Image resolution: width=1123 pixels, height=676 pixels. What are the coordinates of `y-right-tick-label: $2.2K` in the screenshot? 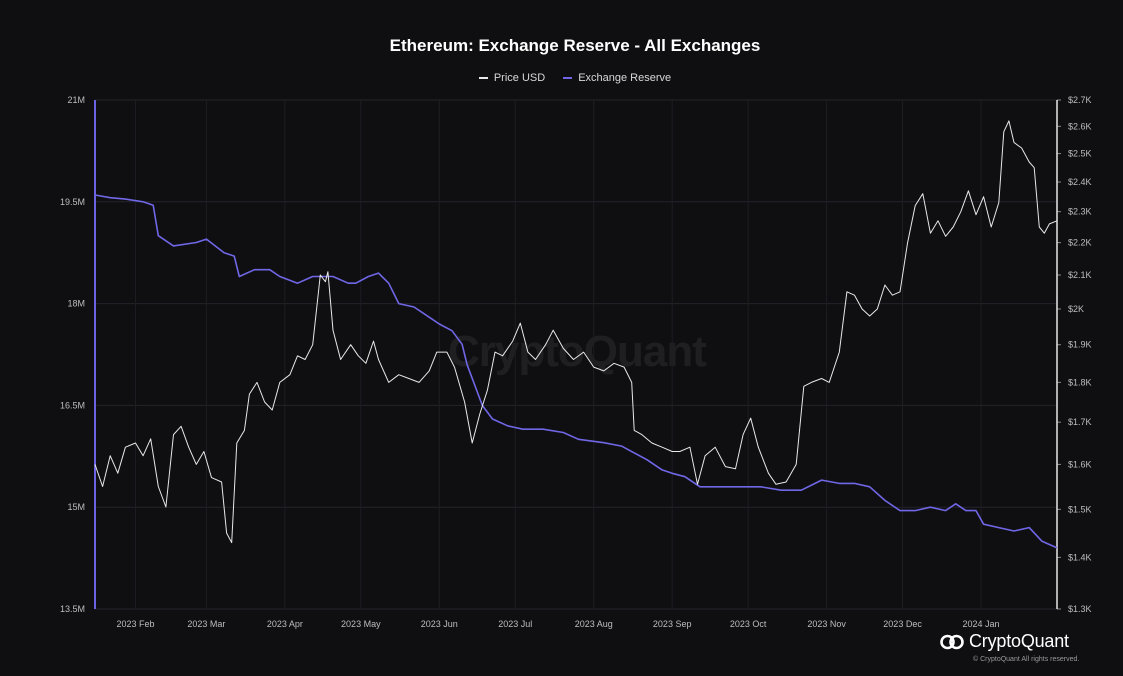 It's located at (1080, 243).